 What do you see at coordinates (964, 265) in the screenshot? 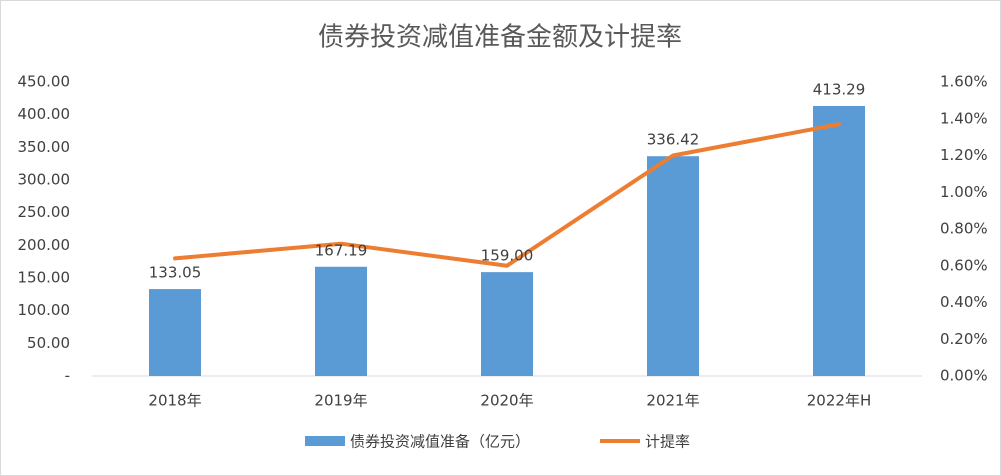
I see `y2-tick-label: 0.60%` at bounding box center [964, 265].